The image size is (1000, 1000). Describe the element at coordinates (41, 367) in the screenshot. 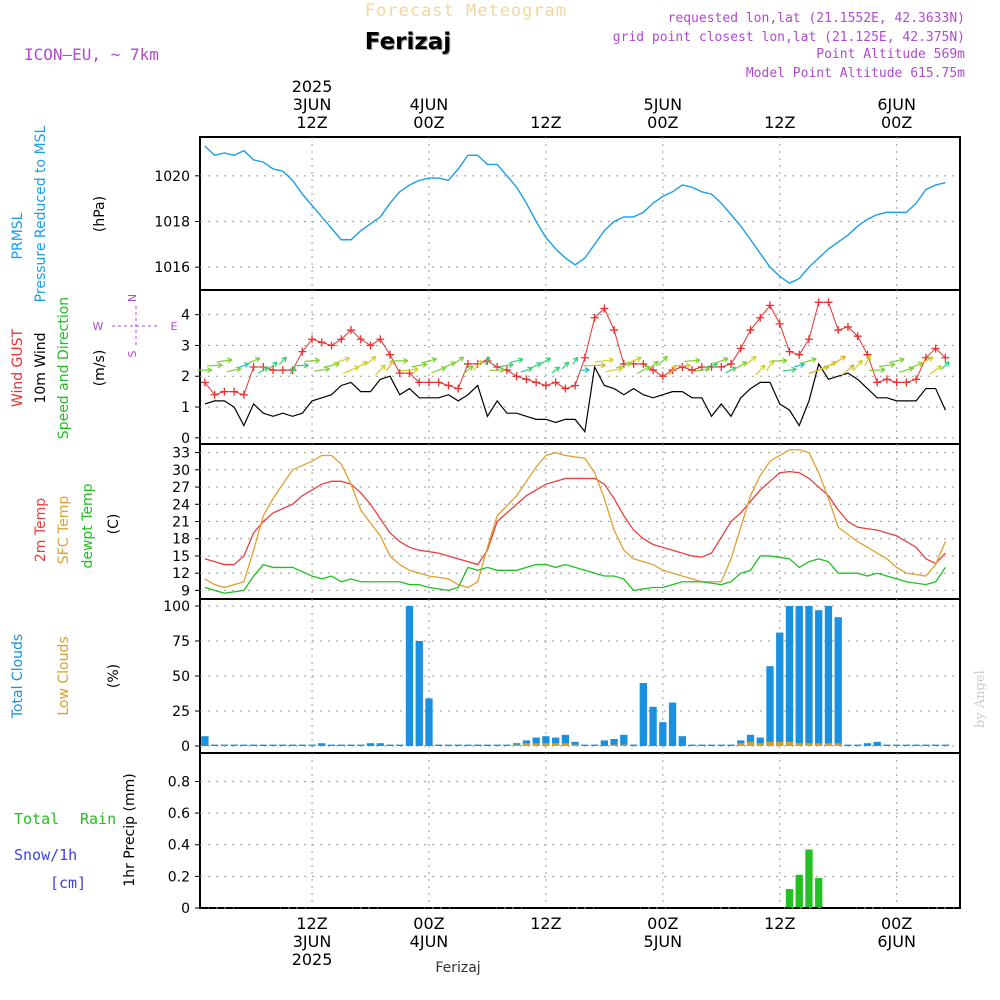

I see `wind-label: 10m Wind` at that location.